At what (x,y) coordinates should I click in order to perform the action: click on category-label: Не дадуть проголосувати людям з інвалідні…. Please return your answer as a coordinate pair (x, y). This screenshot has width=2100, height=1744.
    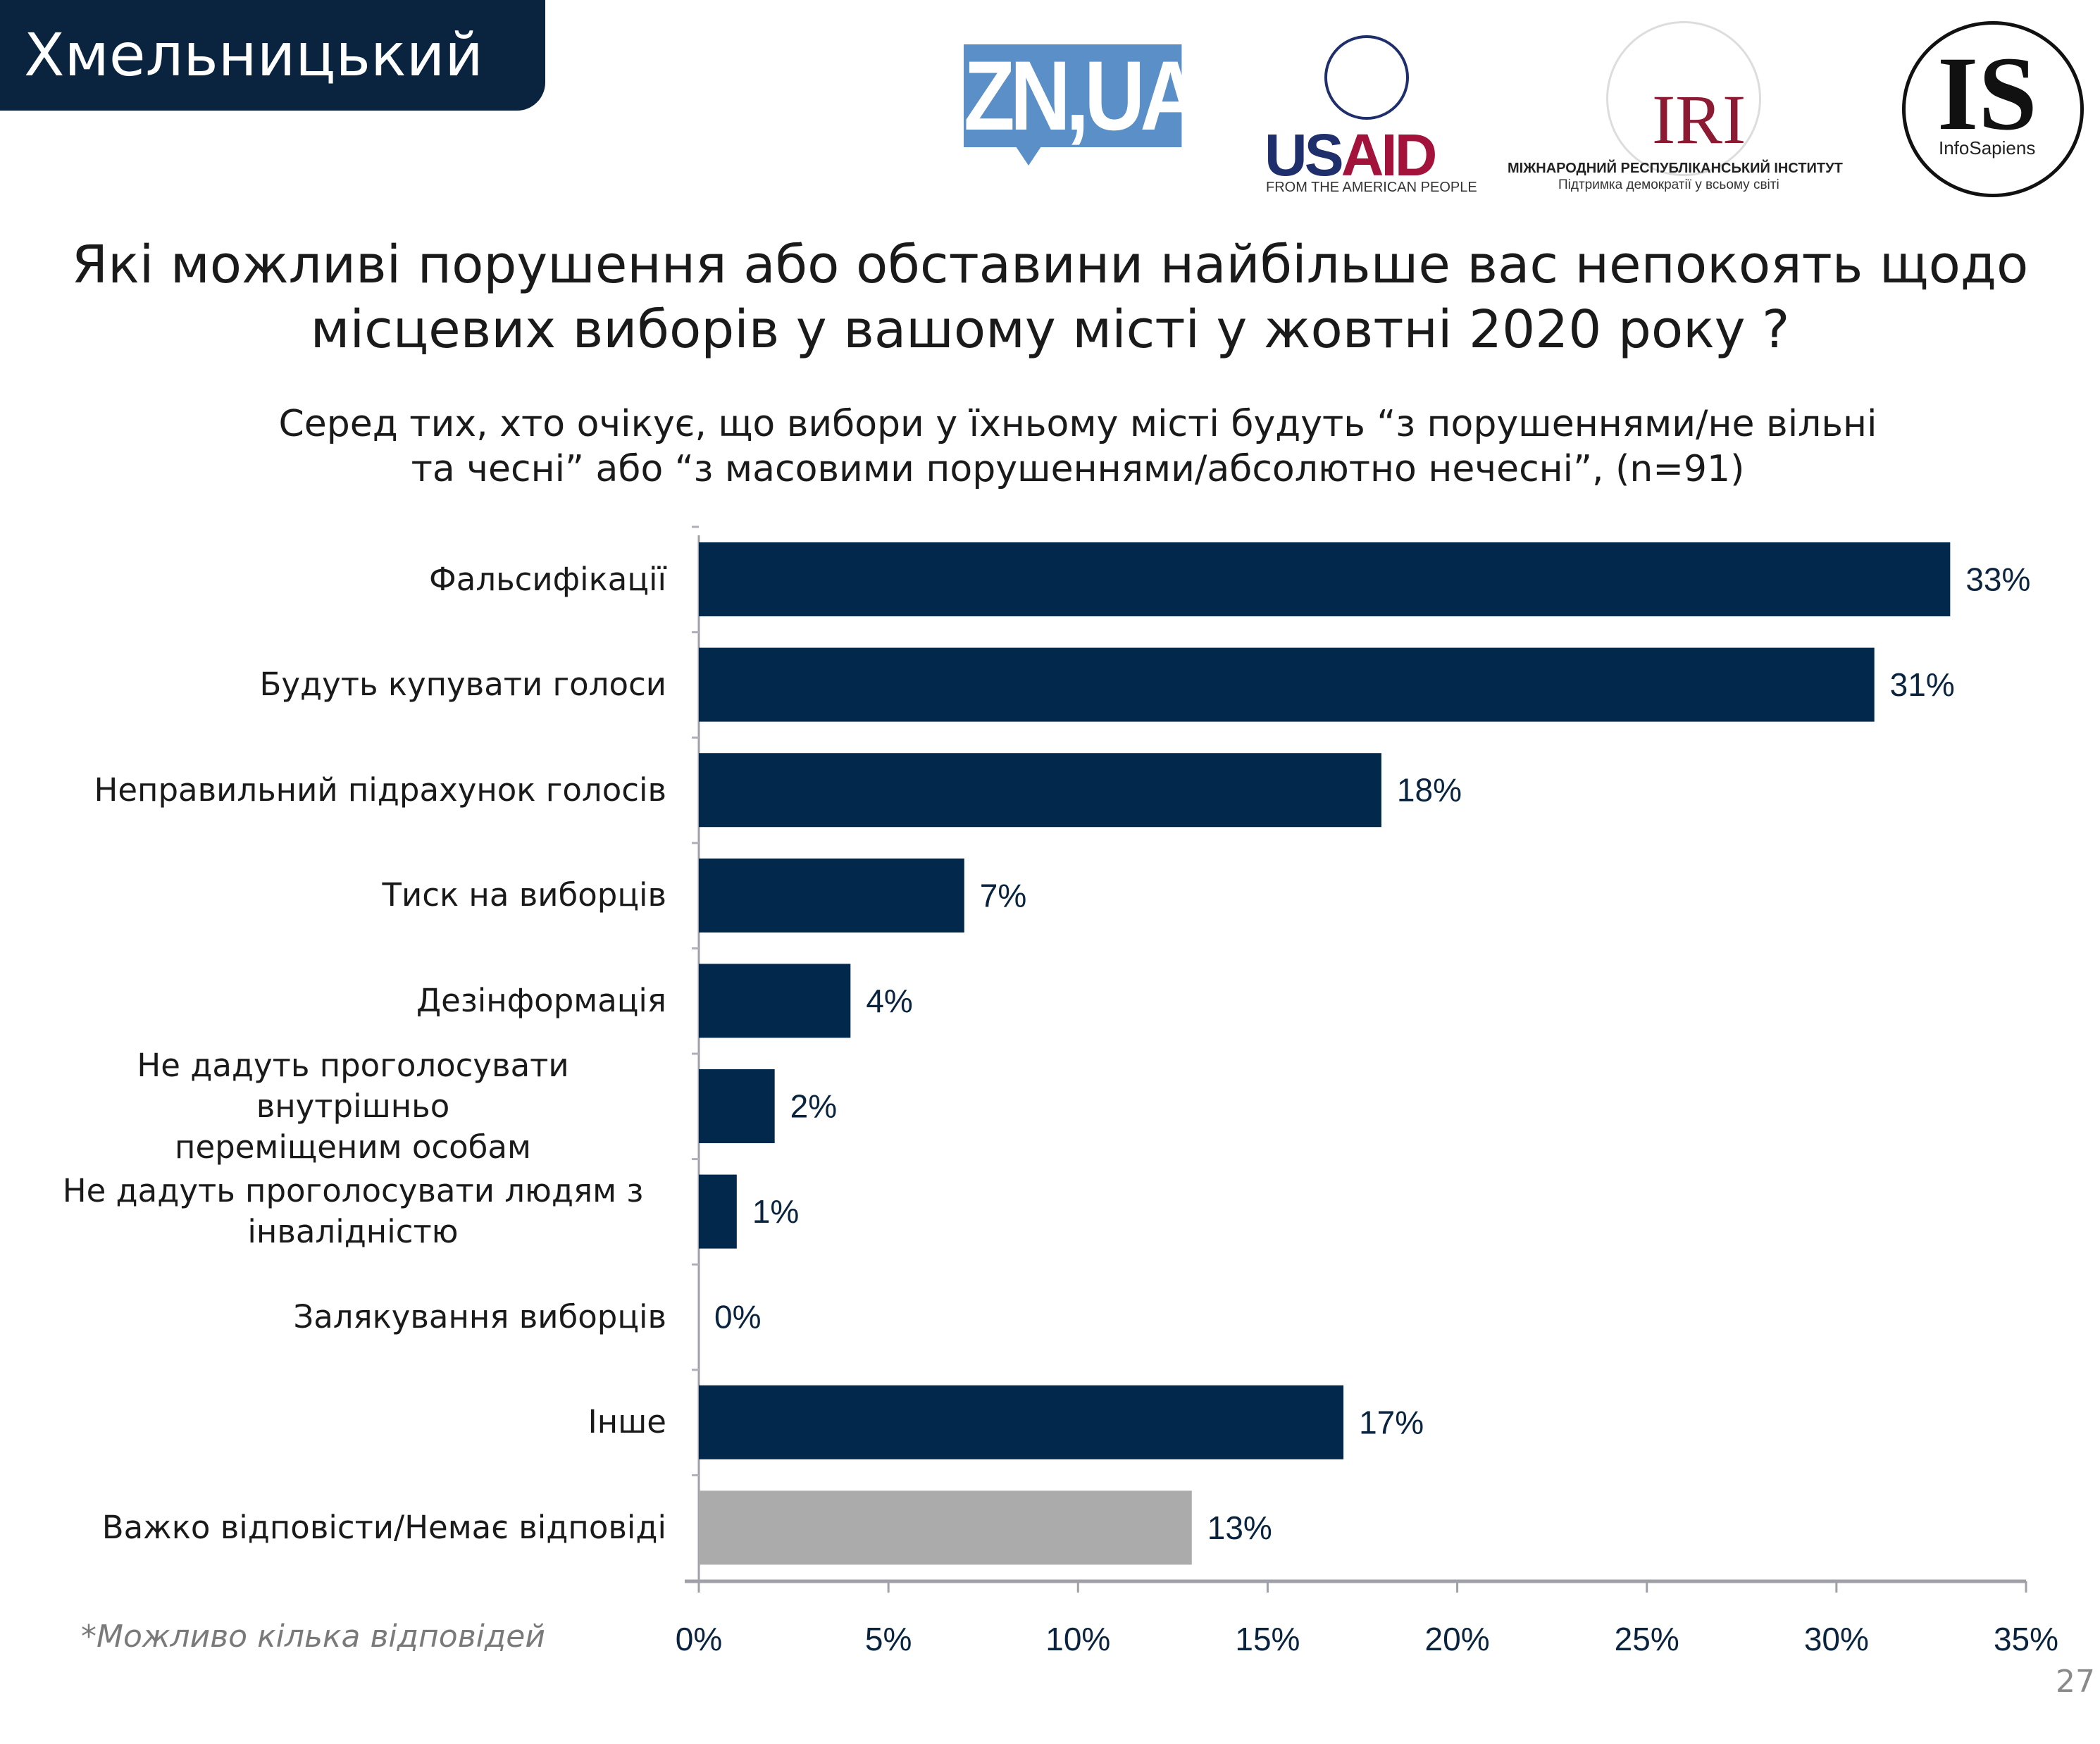
    Looking at the image, I should click on (353, 1211).